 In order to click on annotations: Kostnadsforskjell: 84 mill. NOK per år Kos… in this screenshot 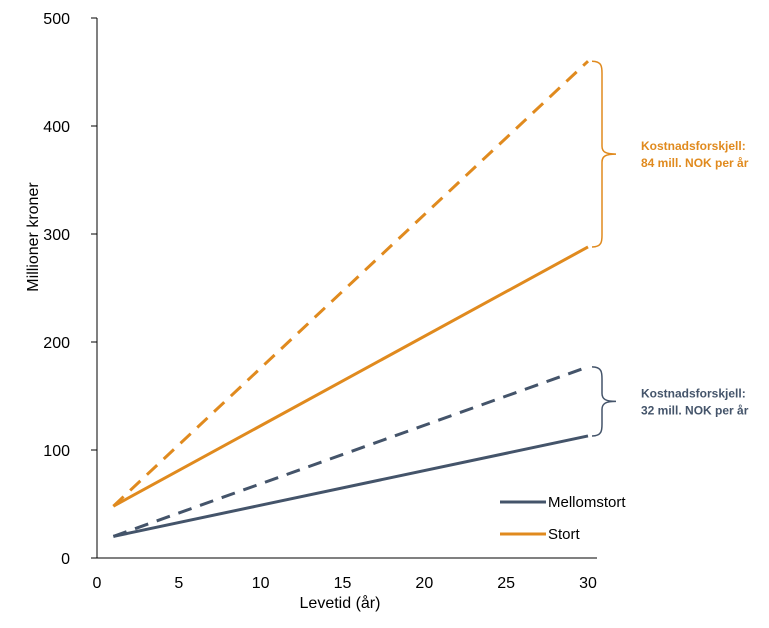, I will do `click(670, 248)`.